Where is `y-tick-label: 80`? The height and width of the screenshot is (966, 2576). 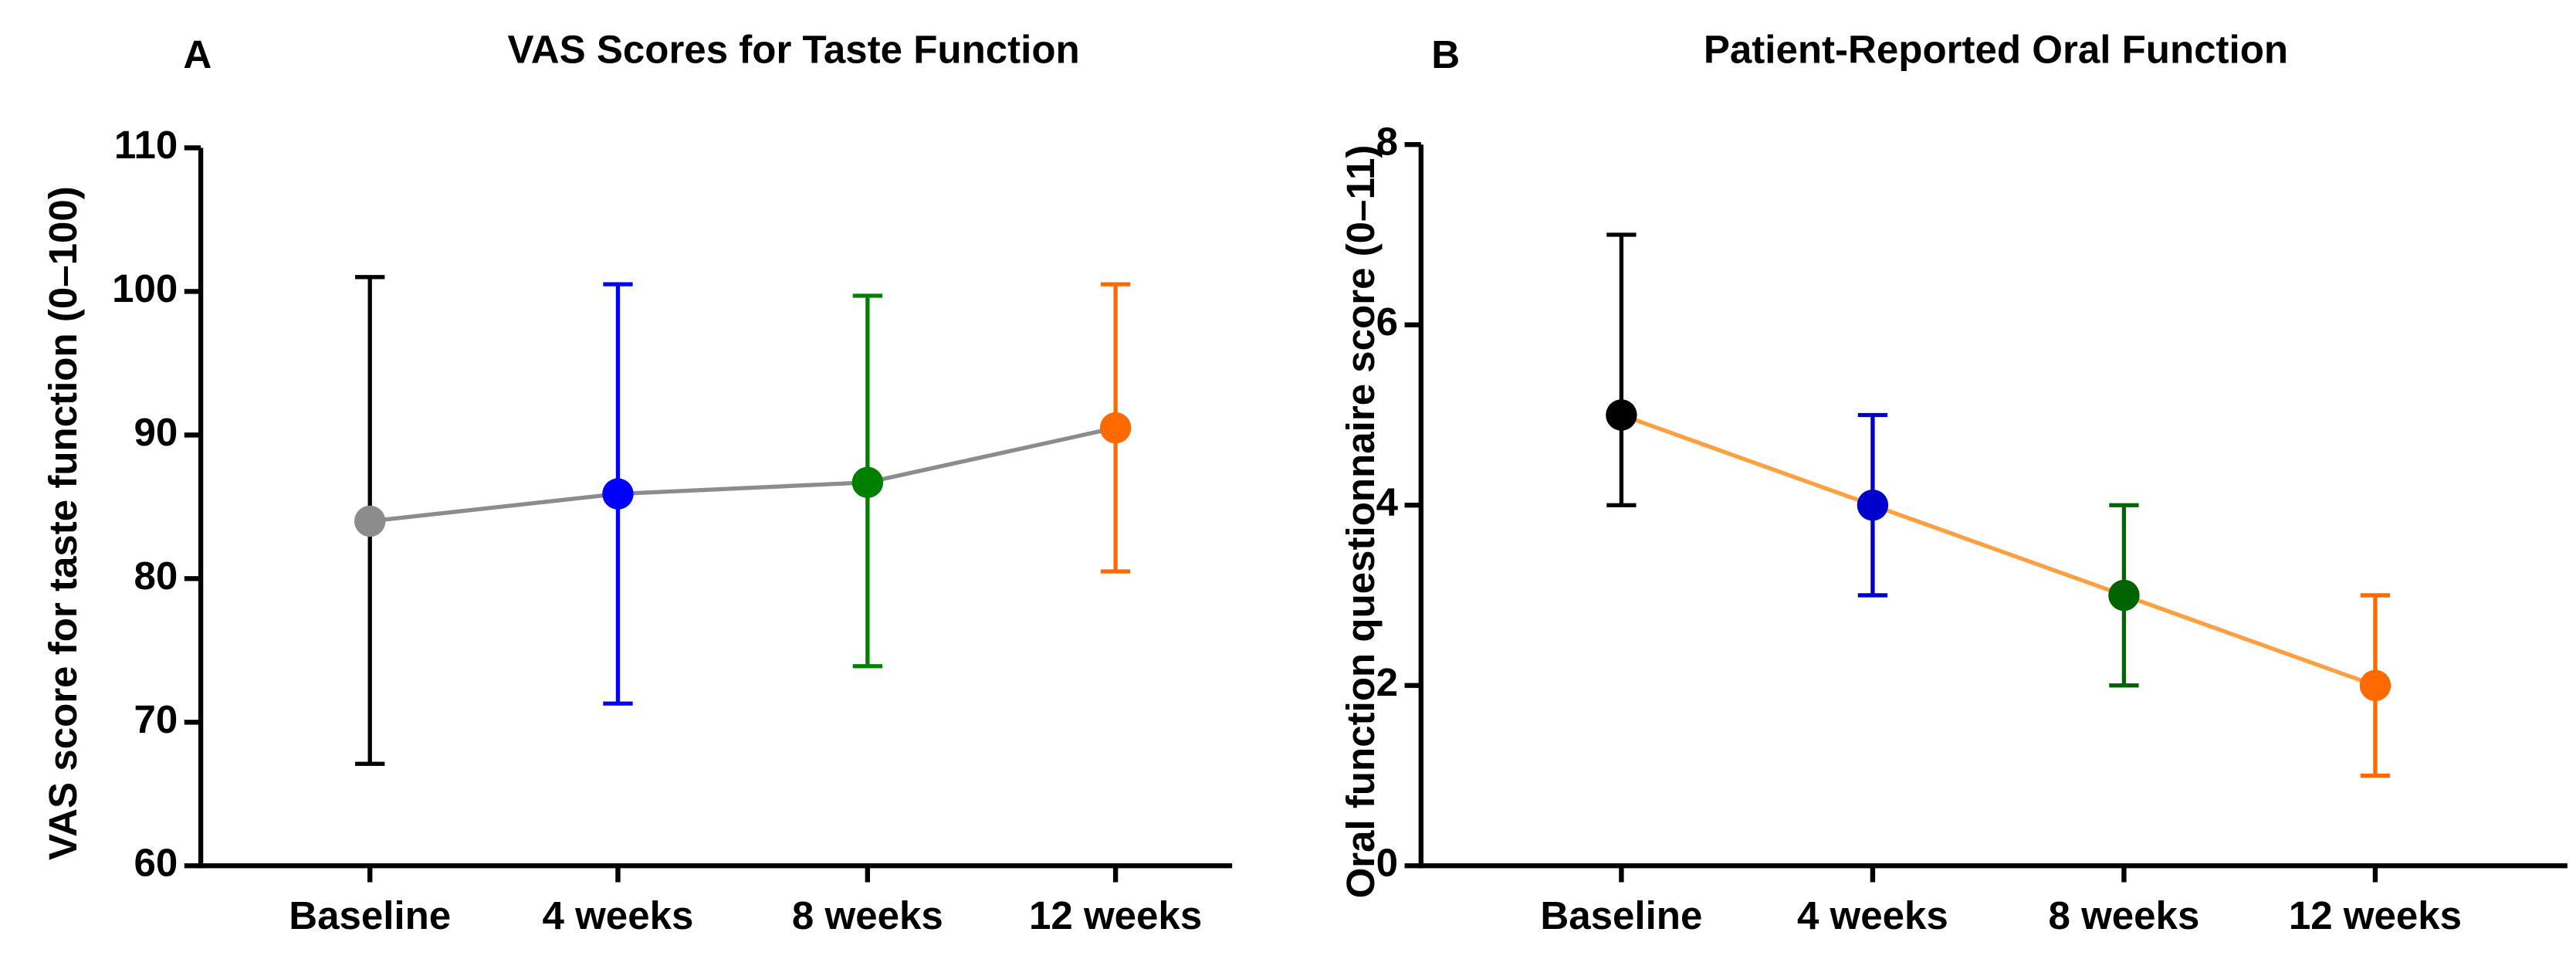
y-tick-label: 80 is located at coordinates (156, 576).